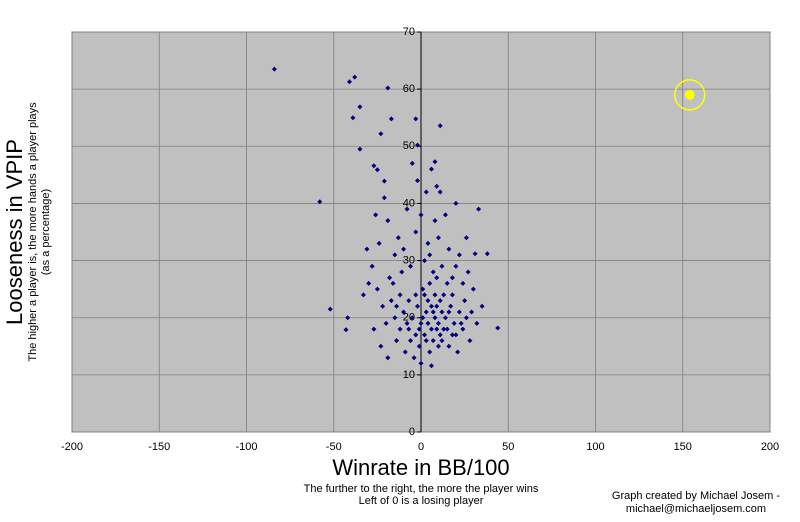 The image size is (800, 522). I want to click on x-axis-title: Winrate in BB/100, so click(420, 467).